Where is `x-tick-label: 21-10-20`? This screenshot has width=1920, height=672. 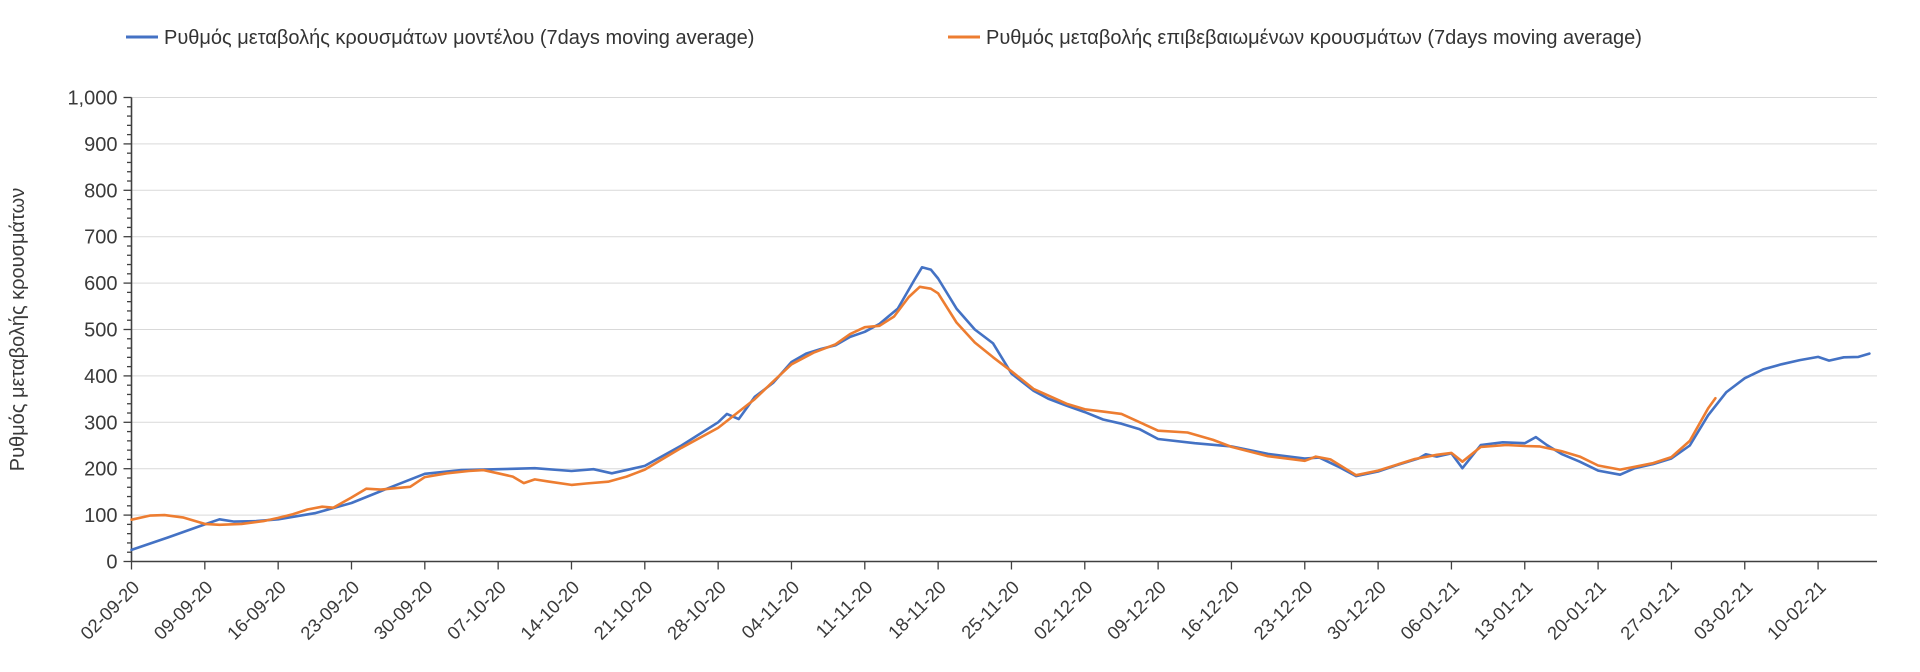
x-tick-label: 21-10-20 is located at coordinates (622, 609).